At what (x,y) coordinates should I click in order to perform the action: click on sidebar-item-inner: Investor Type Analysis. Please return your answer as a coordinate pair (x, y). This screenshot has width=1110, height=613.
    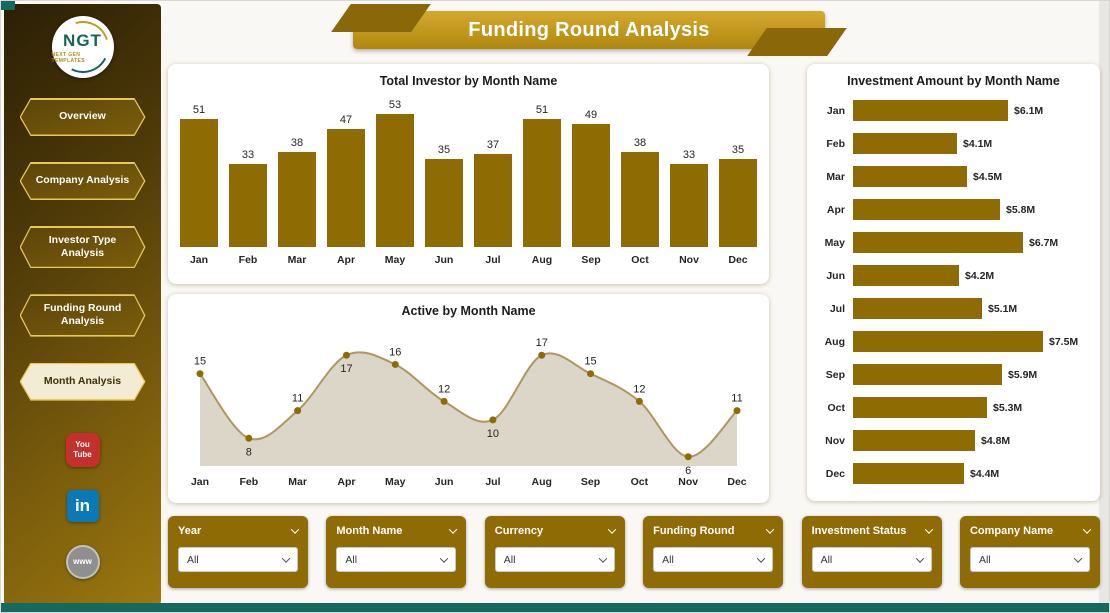
    Looking at the image, I should click on (82, 247).